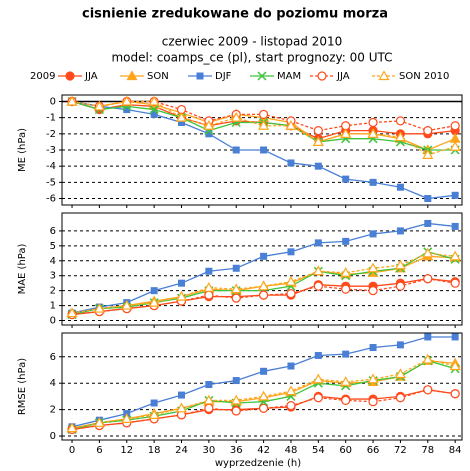 This screenshot has width=470, height=471. Describe the element at coordinates (181, 450) in the screenshot. I see `x-tick-label: 24` at that location.